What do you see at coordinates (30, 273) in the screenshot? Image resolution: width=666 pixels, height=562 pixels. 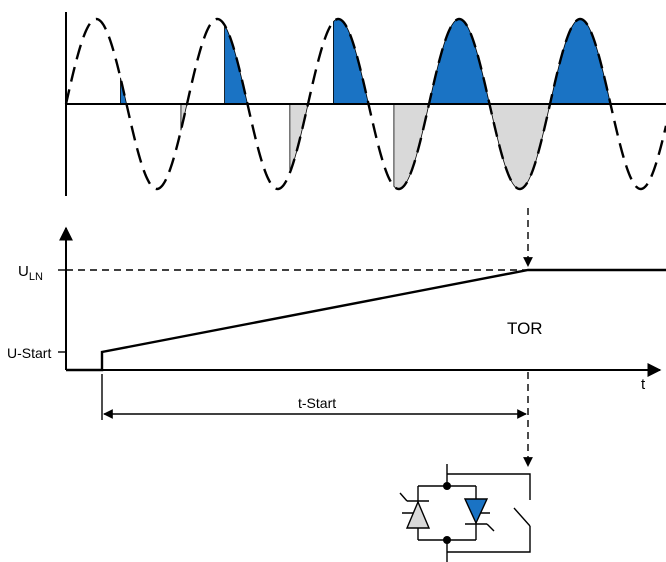 I see `u-ln-label: ULN` at bounding box center [30, 273].